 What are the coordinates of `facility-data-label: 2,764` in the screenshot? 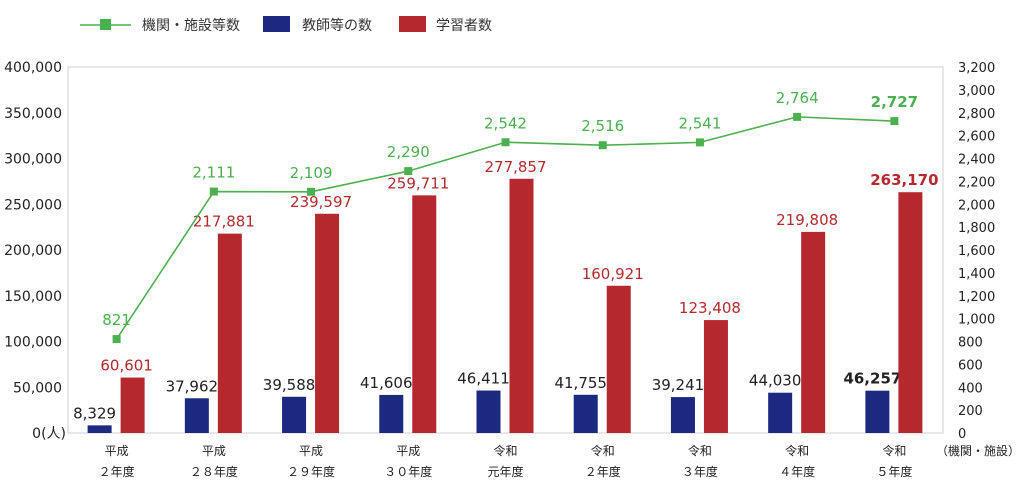 It's located at (797, 98).